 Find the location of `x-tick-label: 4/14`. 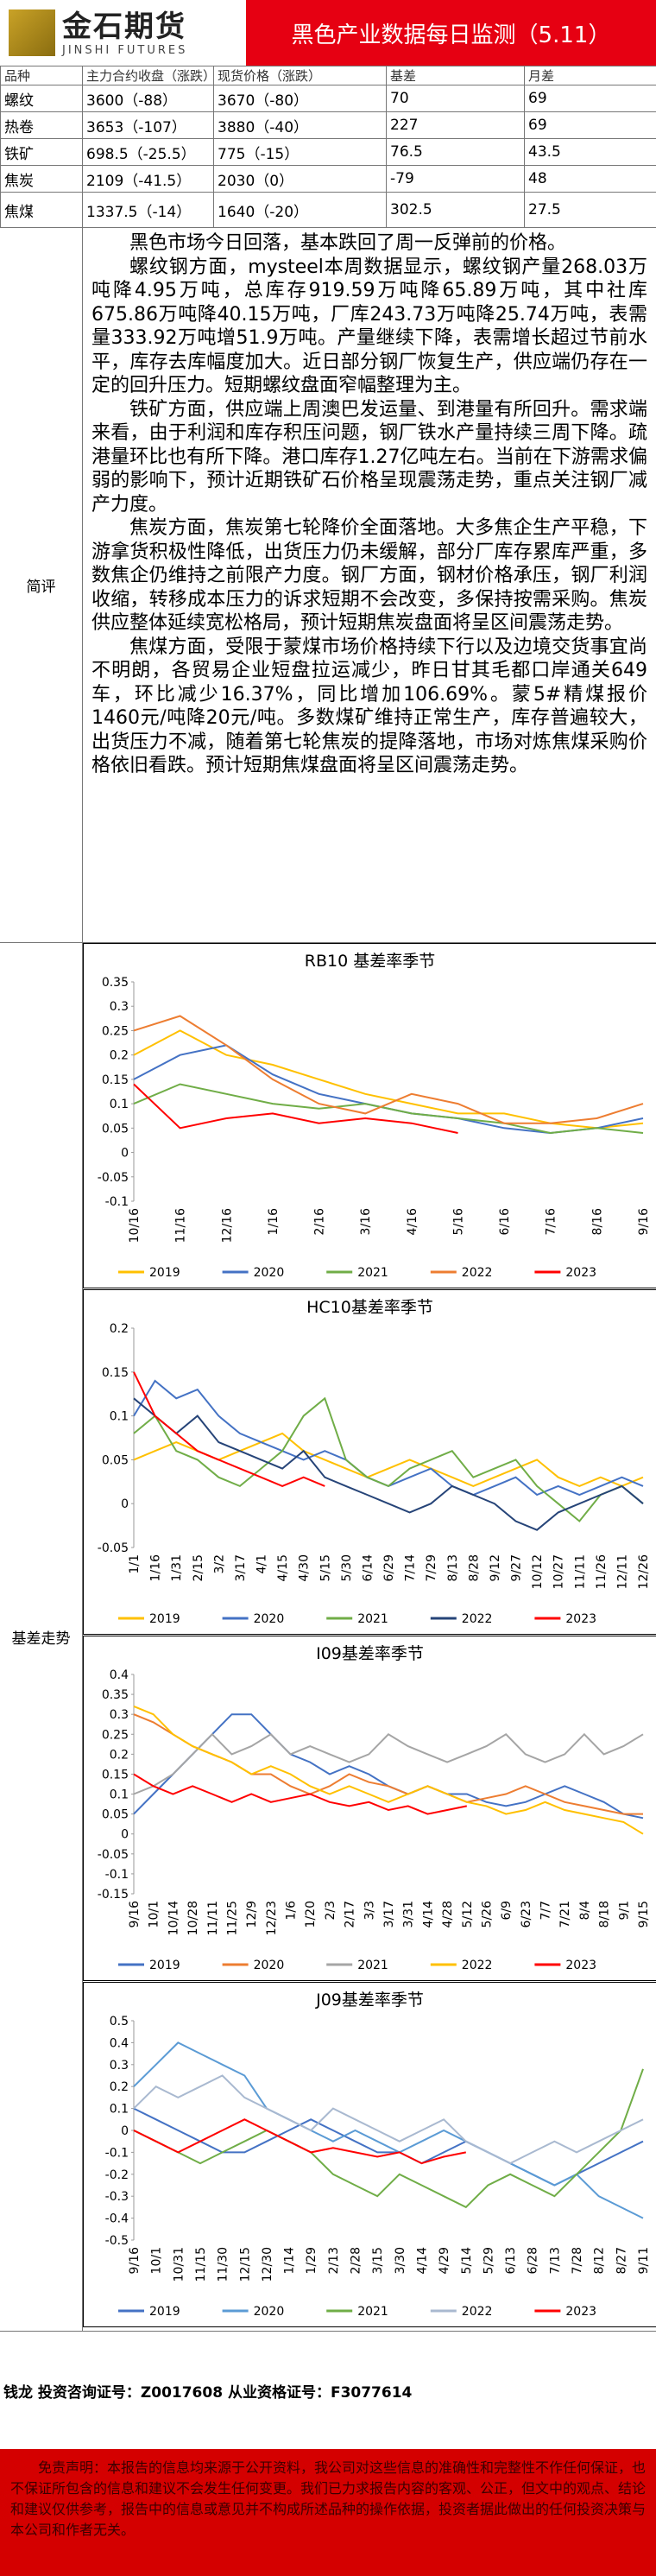

x-tick-label: 4/14 is located at coordinates (428, 1914).